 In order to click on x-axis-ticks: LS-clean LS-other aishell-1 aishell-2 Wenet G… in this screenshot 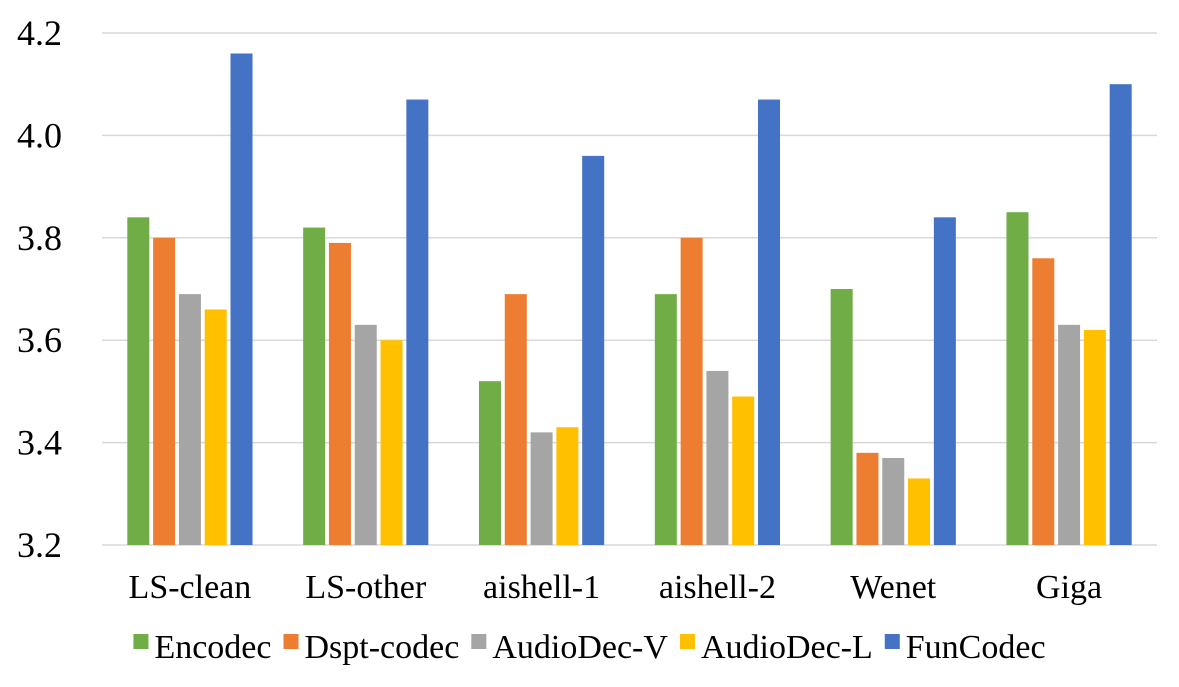, I will do `click(616, 587)`.